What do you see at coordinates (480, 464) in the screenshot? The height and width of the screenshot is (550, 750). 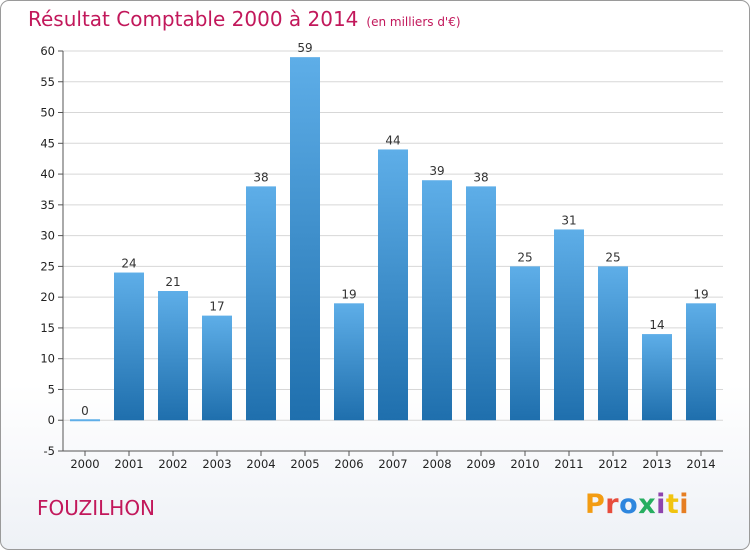 I see `x-tick-label-2009: 2009` at bounding box center [480, 464].